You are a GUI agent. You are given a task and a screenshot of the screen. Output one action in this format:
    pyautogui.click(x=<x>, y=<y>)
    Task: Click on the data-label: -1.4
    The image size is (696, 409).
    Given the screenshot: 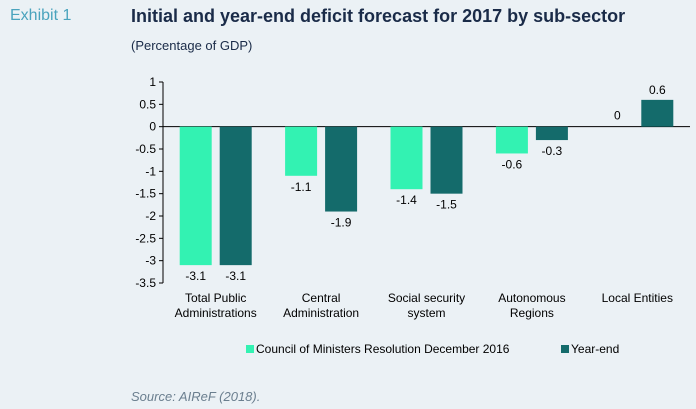 What is the action you would take?
    pyautogui.click(x=406, y=200)
    